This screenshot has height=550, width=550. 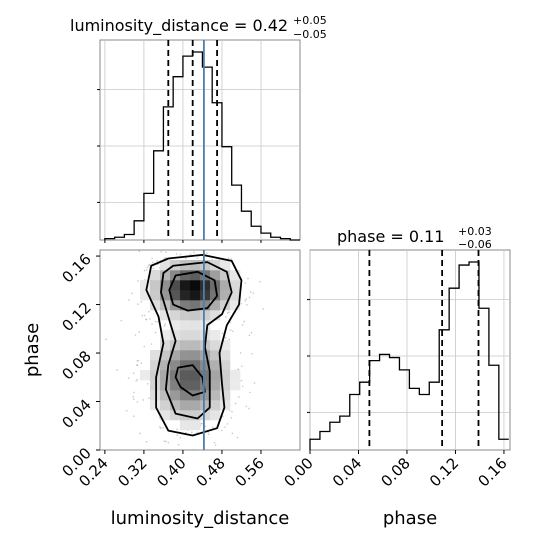 I want to click on hist-luminosity-title-main: luminosity_distance = 0.42, so click(x=179, y=26).